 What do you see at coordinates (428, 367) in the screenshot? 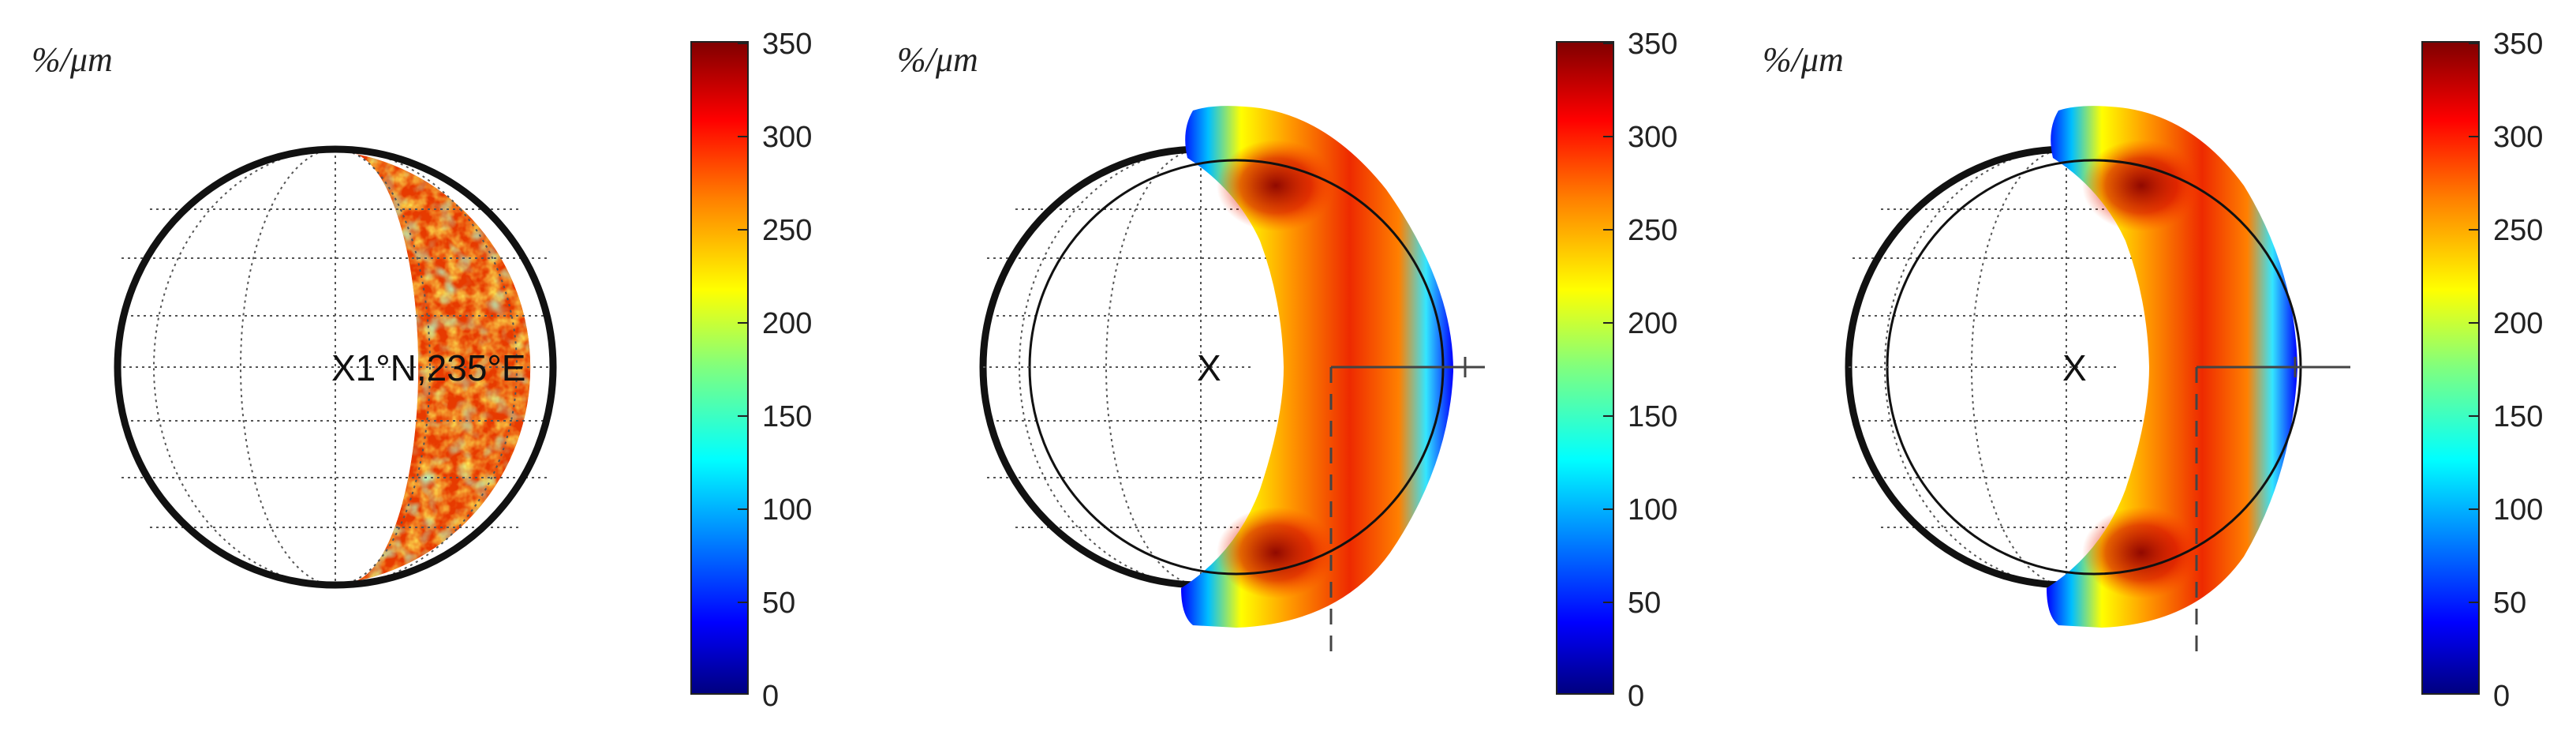
I see `subsolar-label: X1°N,235°E` at bounding box center [428, 367].